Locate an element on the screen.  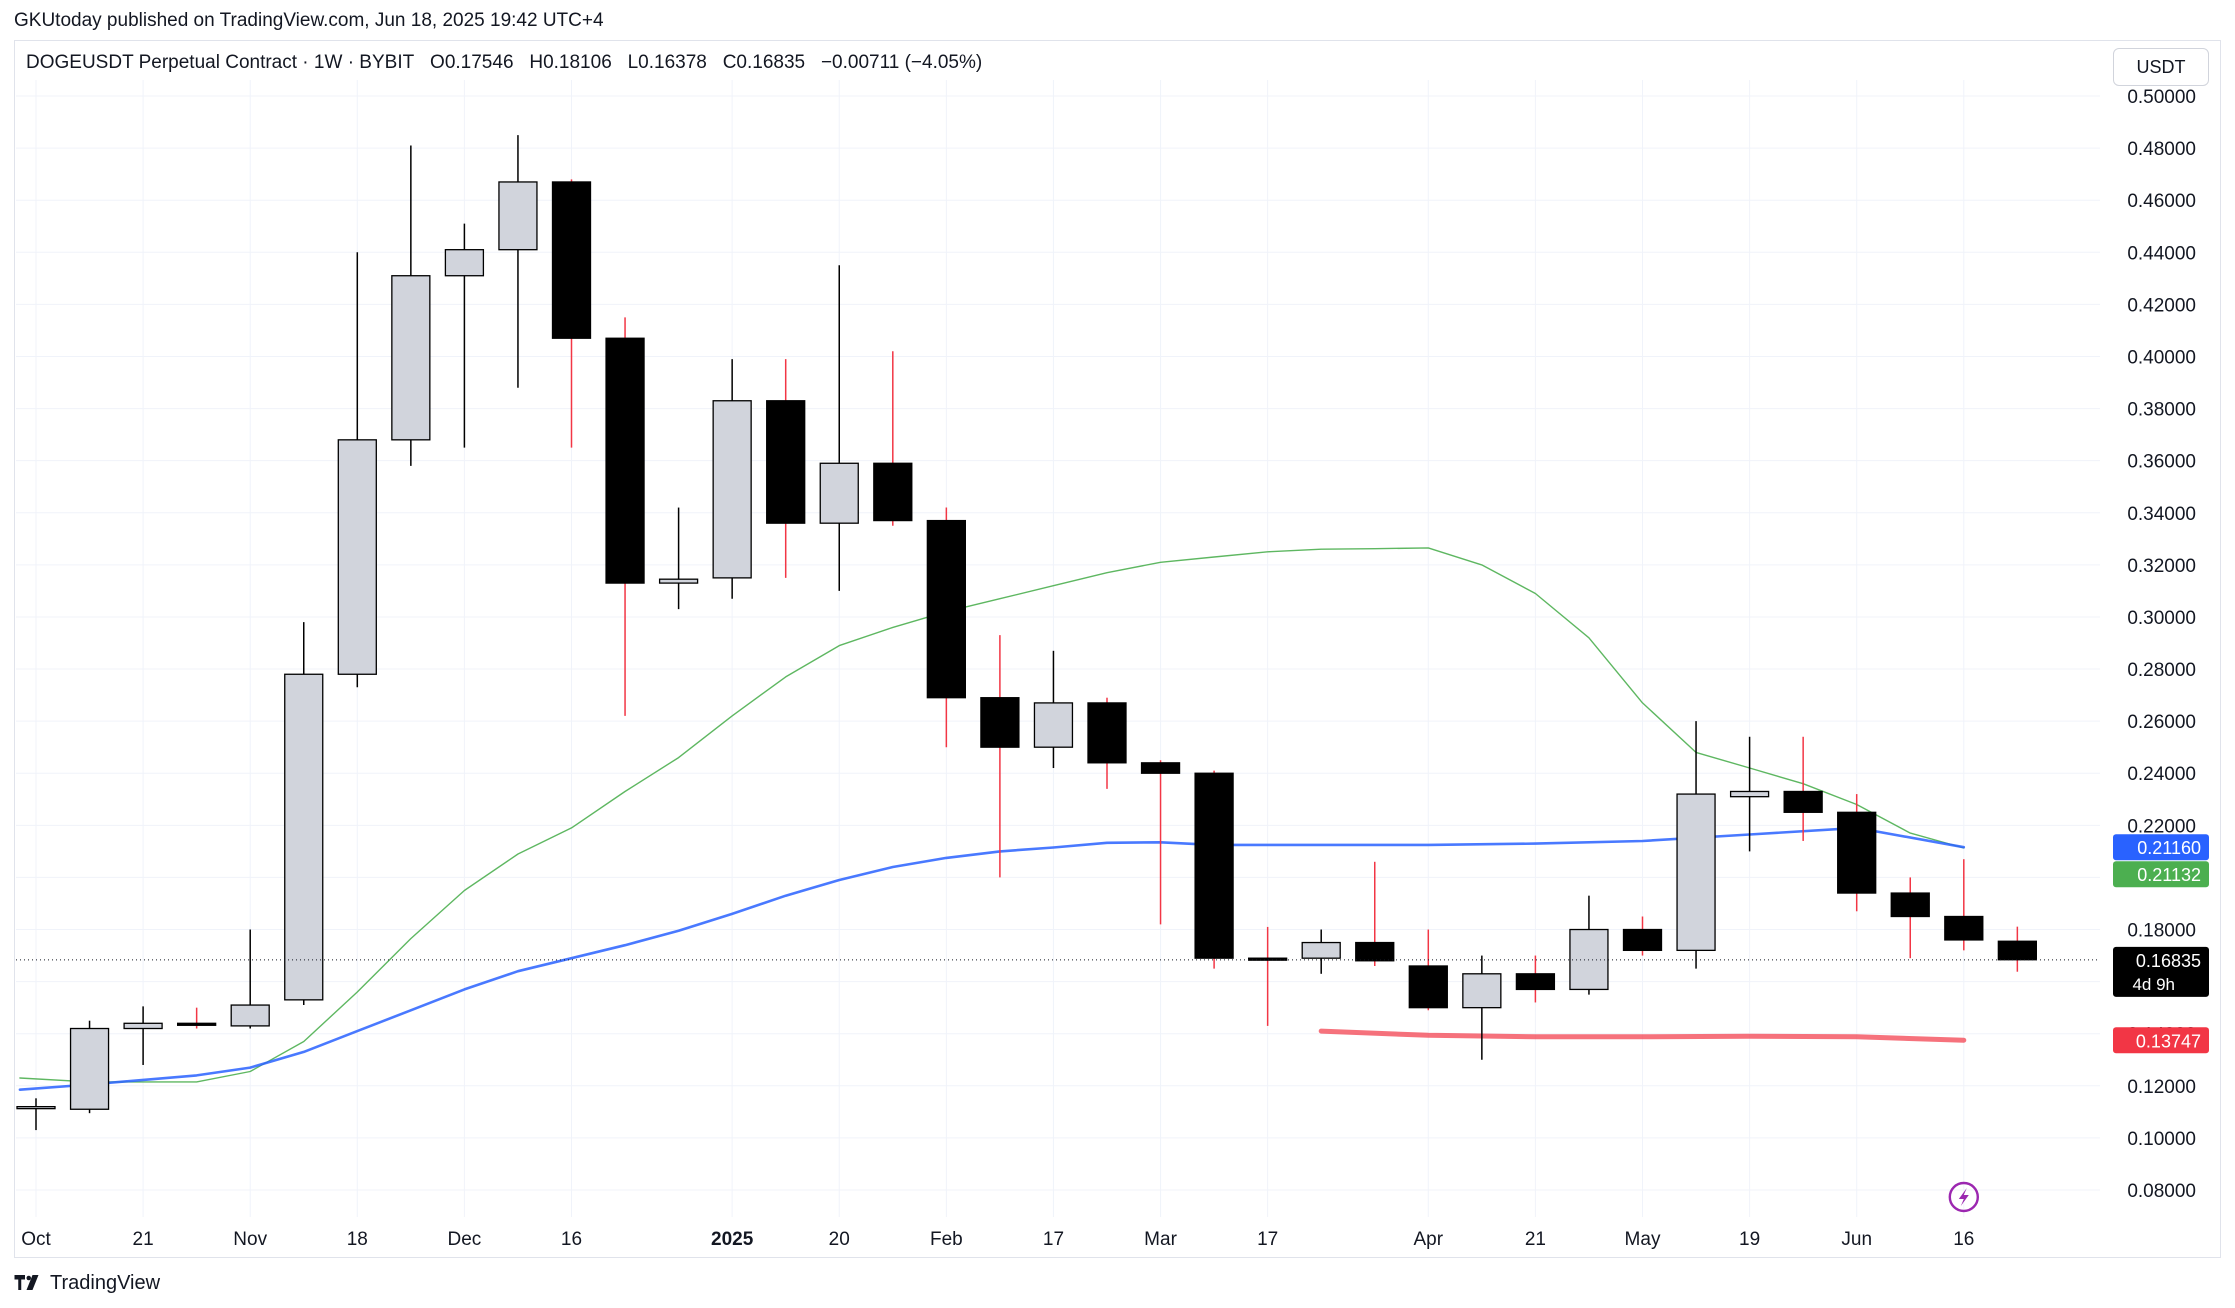
last-price-tag is located at coordinates (2161, 971).